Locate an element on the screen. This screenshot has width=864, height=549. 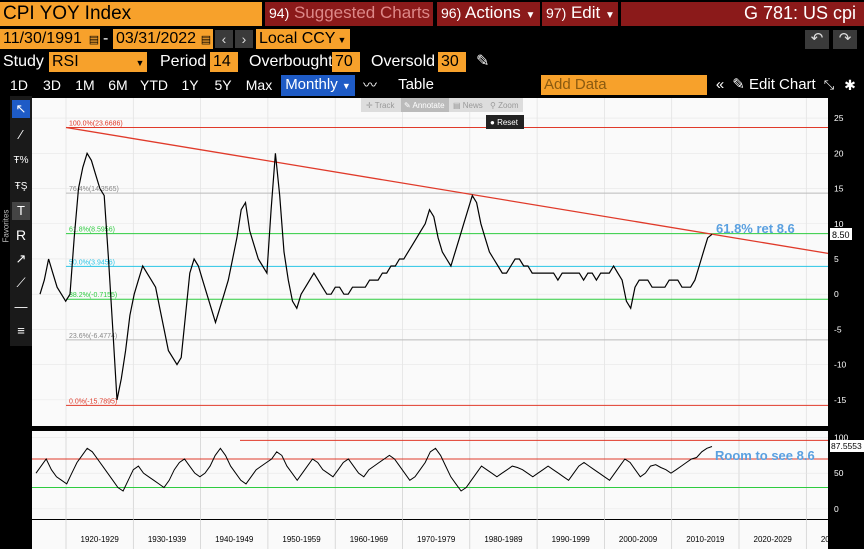
frequency-caret-icon: ▼ is located at coordinates (346, 86).